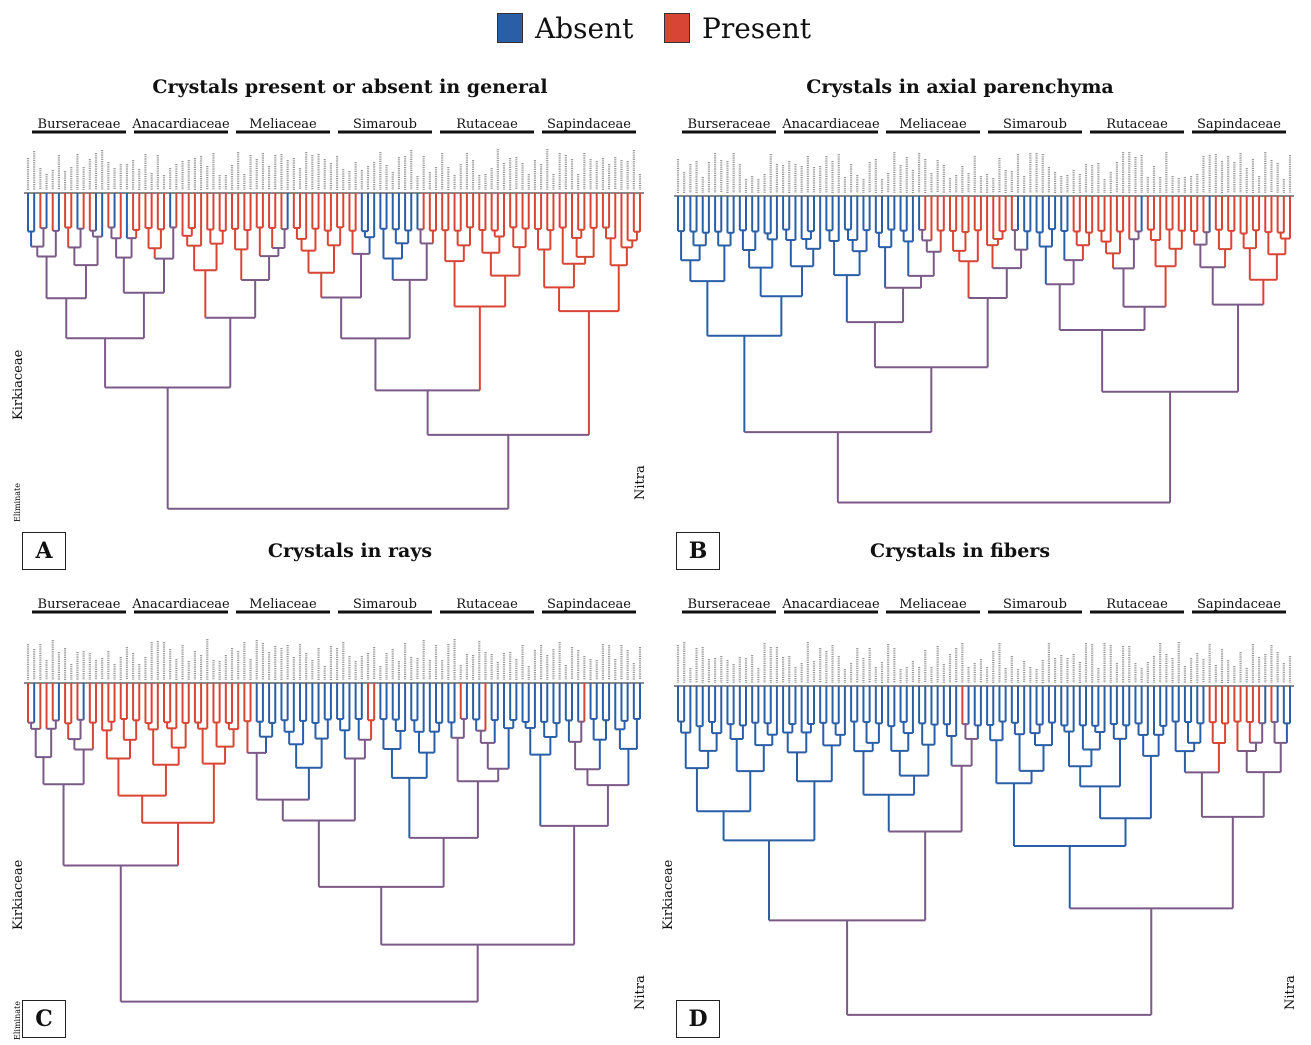  I want to click on legend-item-absent: Absent, so click(565, 28).